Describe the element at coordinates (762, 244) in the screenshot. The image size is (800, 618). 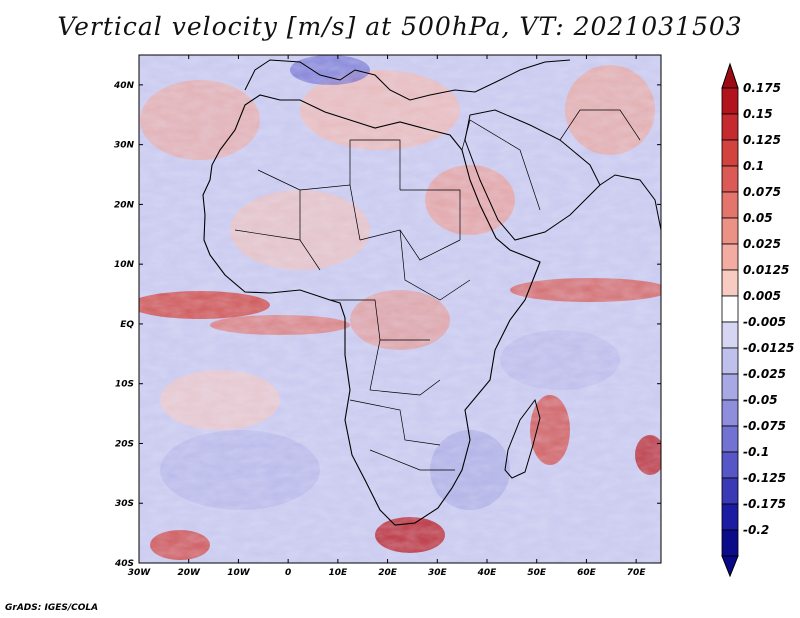
I see `colorbar-label: 0.025` at that location.